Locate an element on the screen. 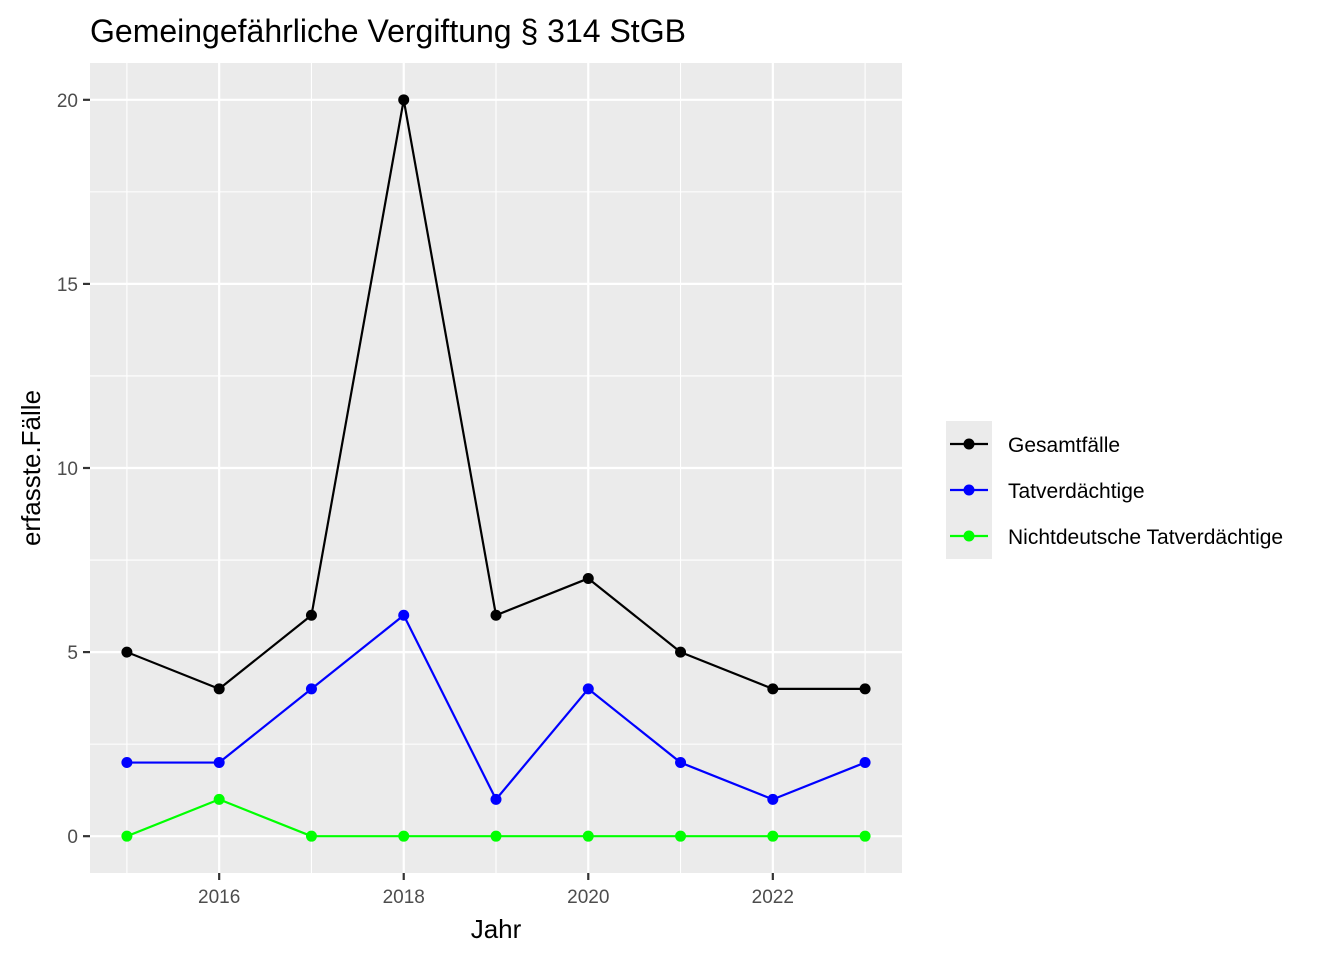 This screenshot has height=960, width=1344. y-tick-label: 15 is located at coordinates (67, 285).